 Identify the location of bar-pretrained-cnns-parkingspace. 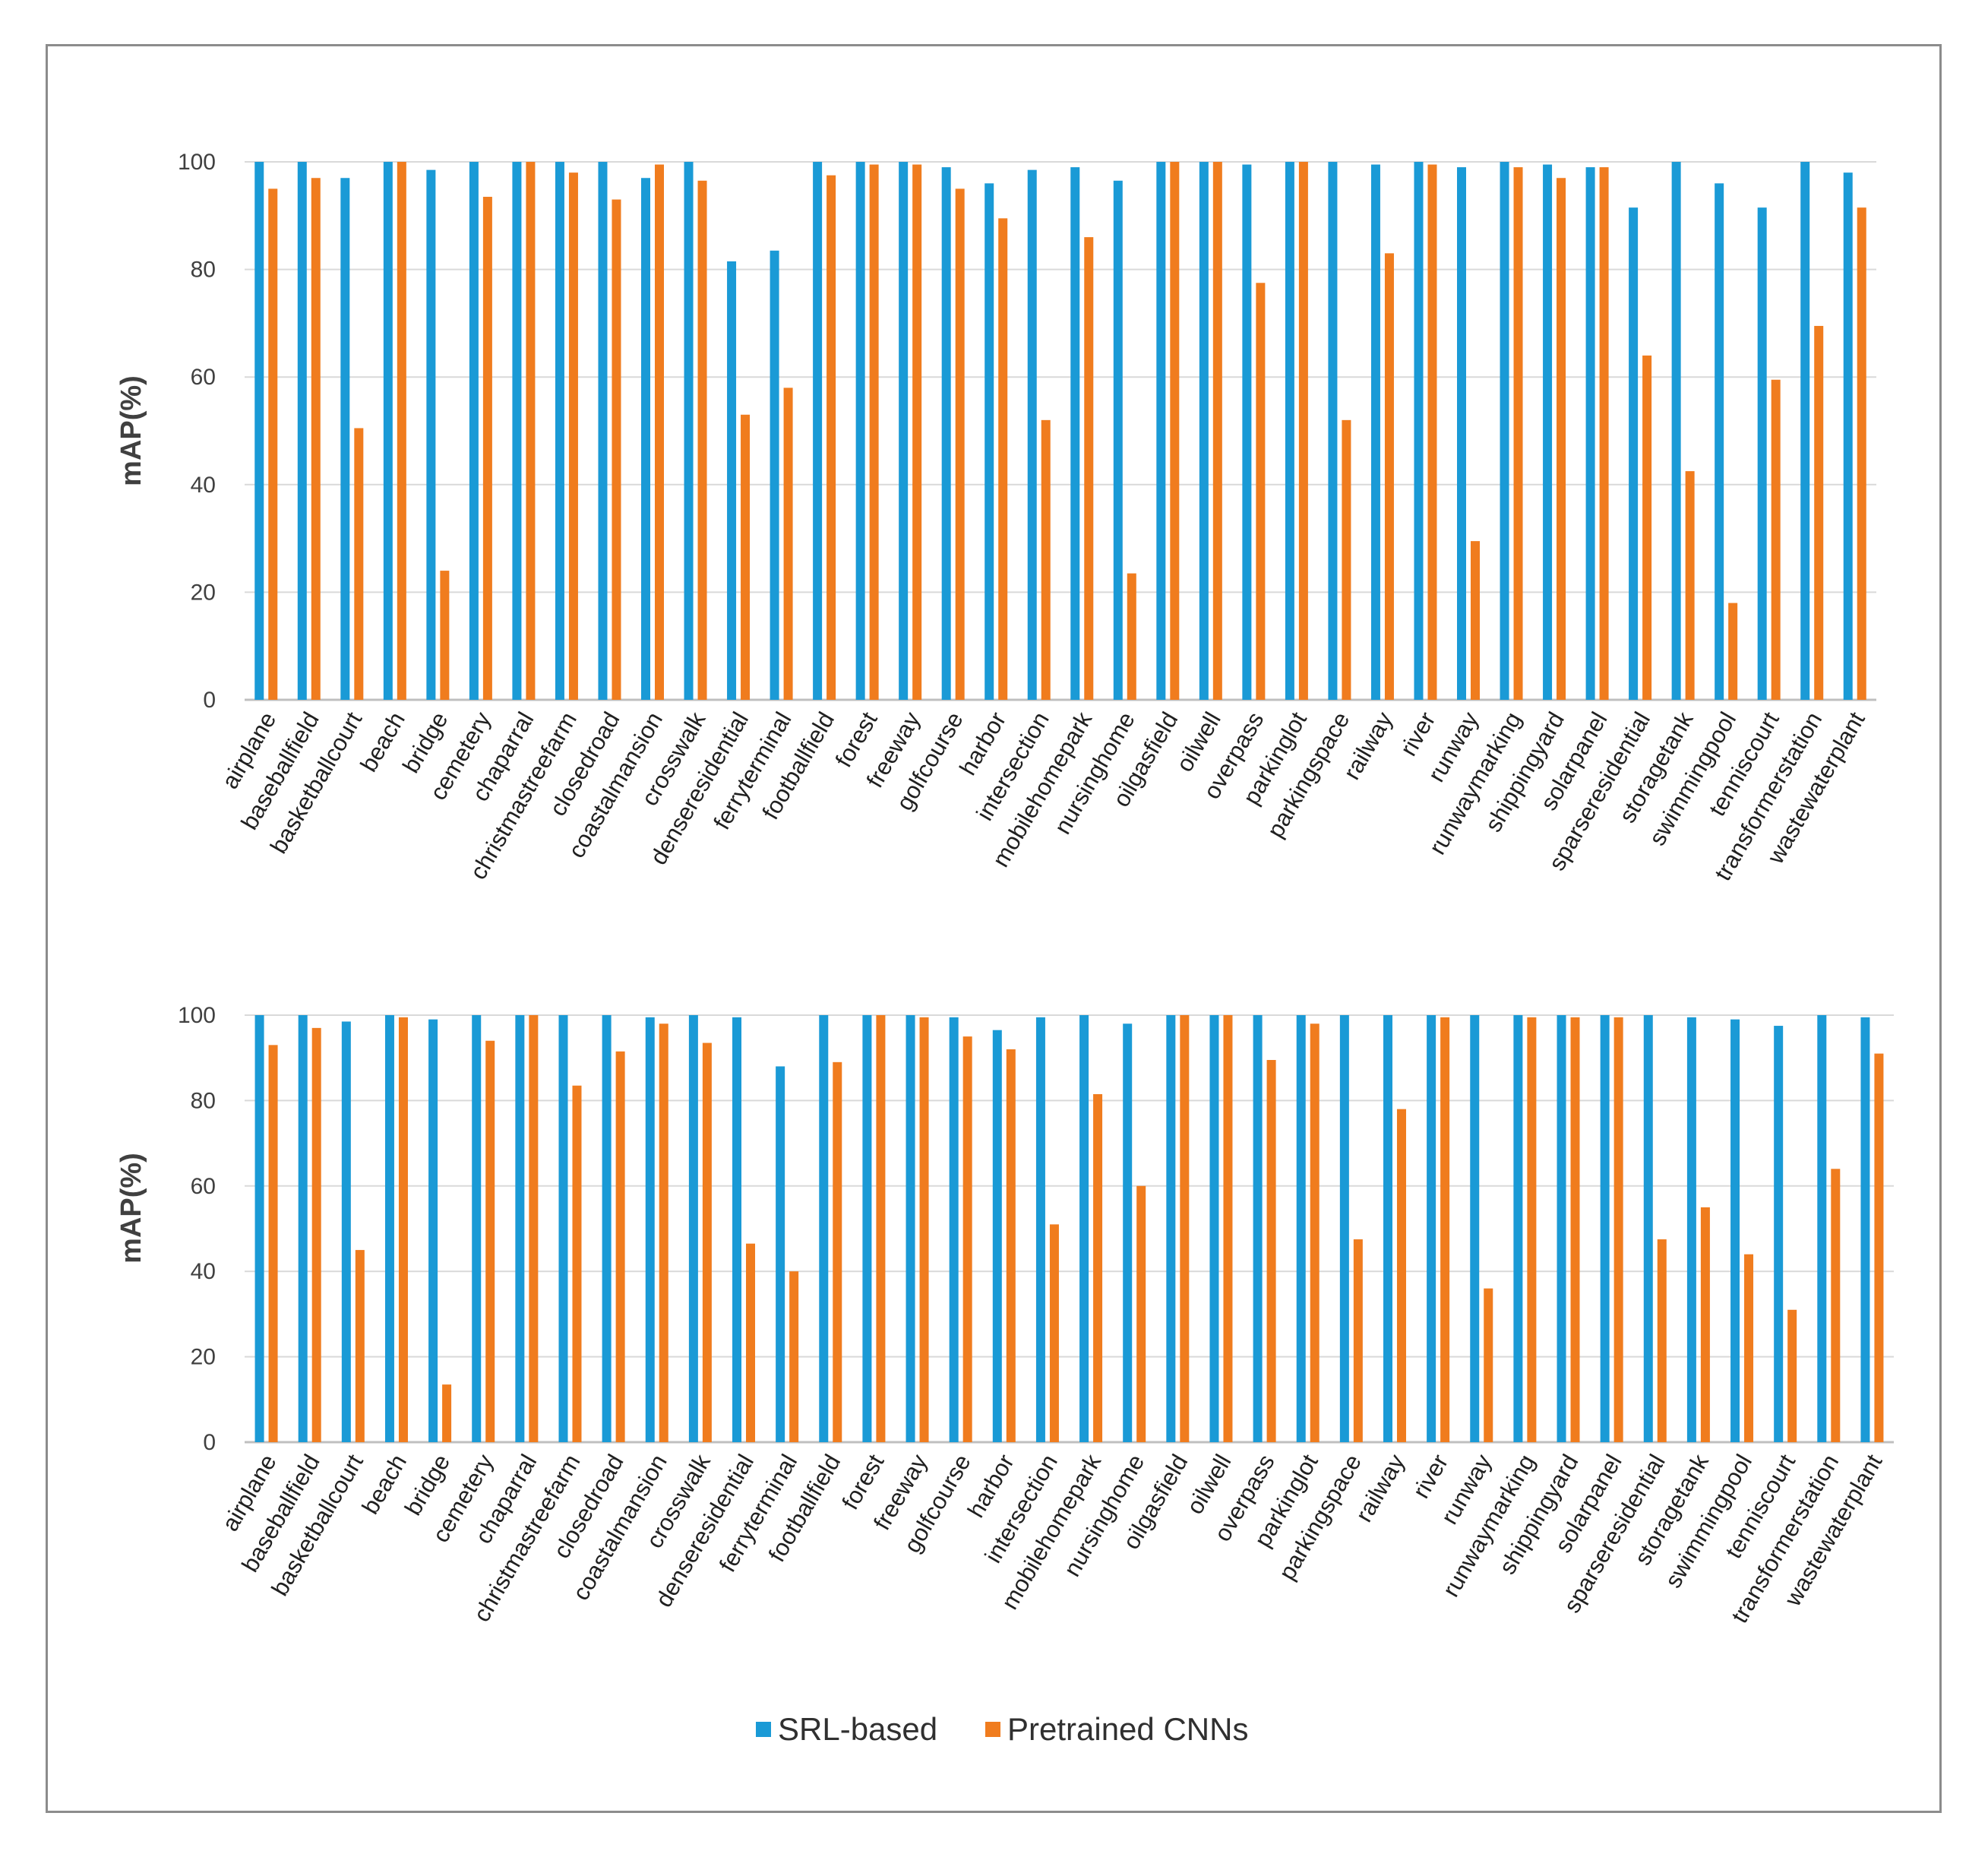
(1347, 559).